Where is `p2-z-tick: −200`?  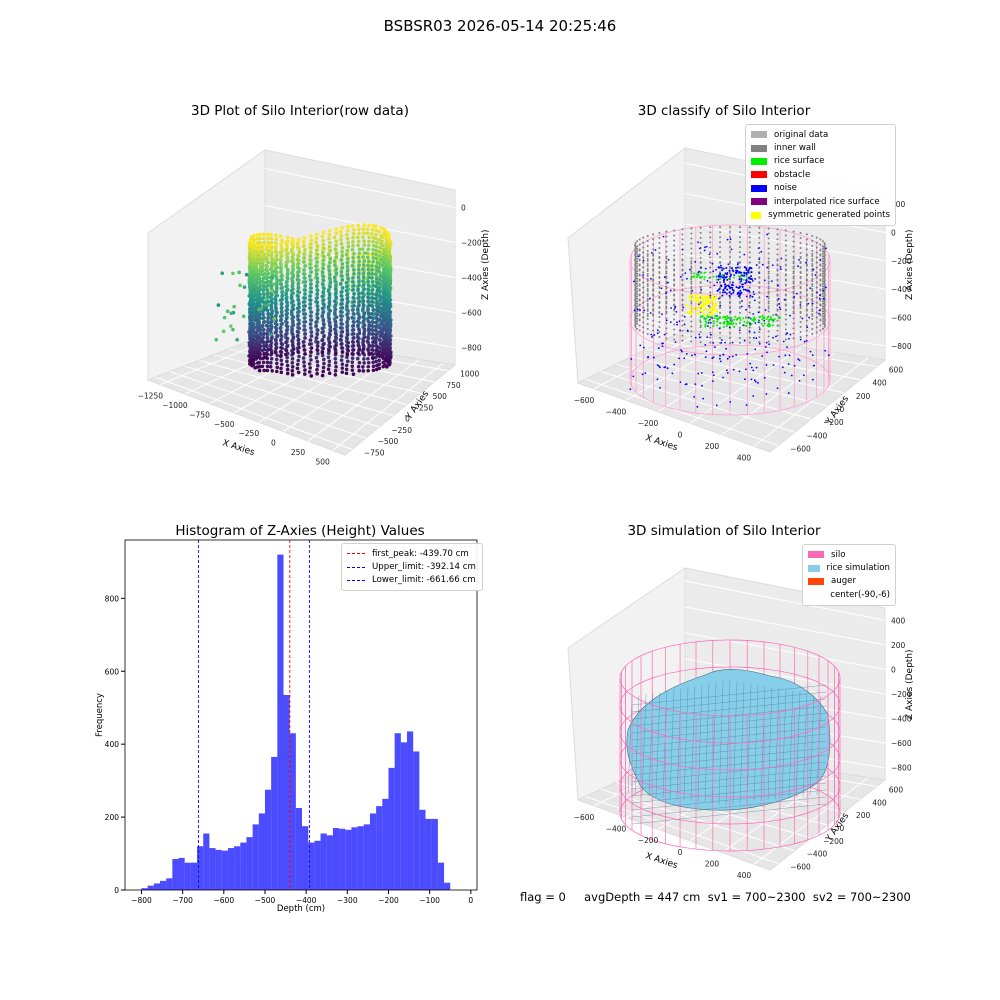
p2-z-tick: −200 is located at coordinates (901, 261).